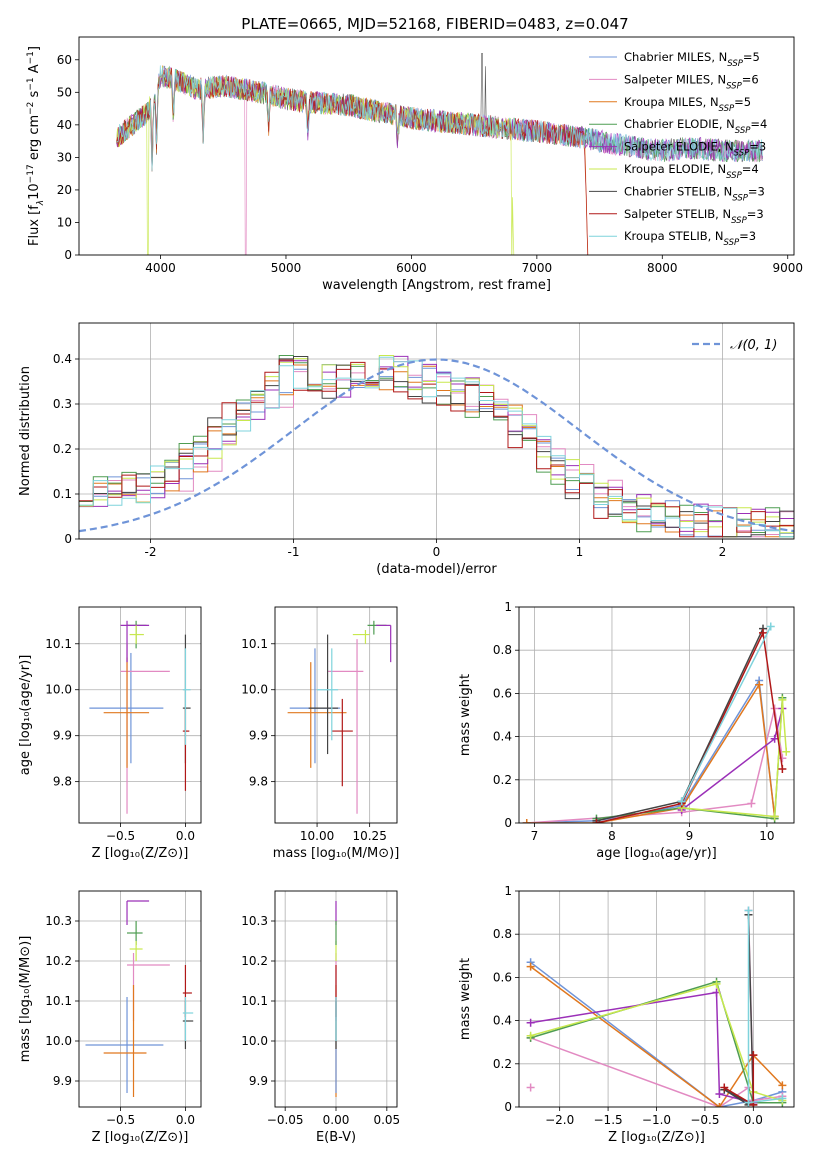 This screenshot has width=819, height=1170. I want to click on legend-entry: Chabrier MILES, NSSP=5, so click(692, 59).